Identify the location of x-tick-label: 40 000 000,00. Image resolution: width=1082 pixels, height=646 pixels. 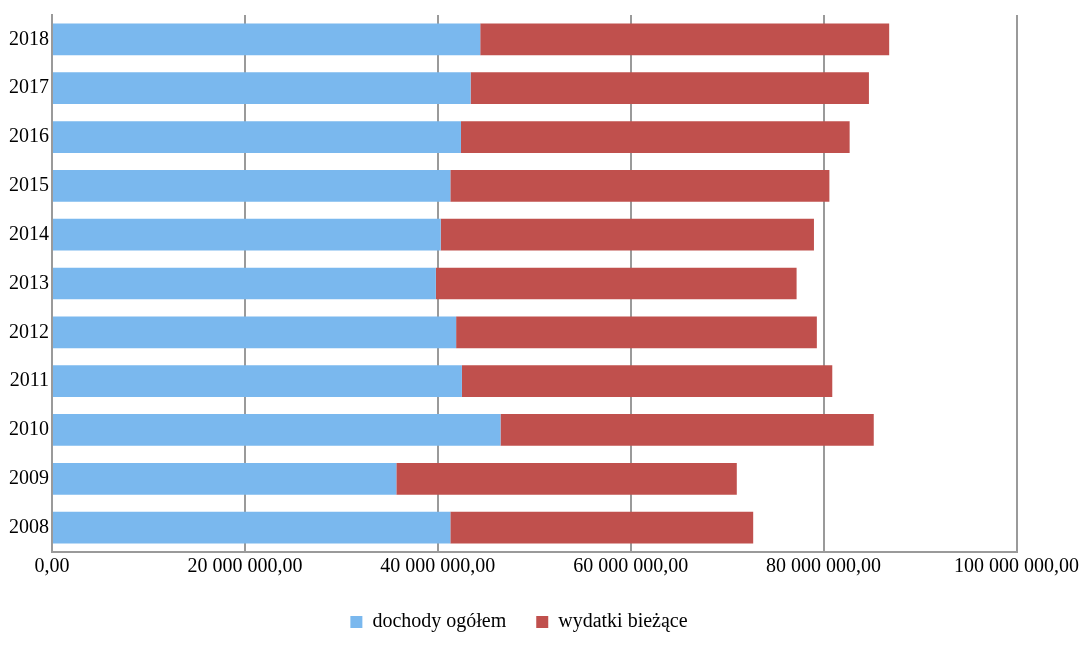
(438, 565).